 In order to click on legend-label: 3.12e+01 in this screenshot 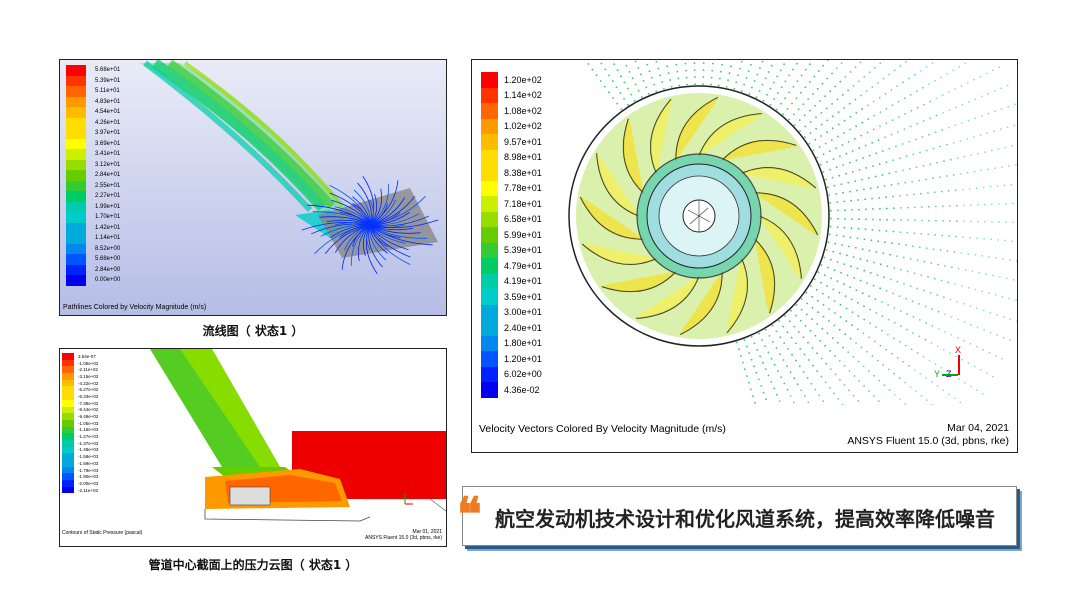, I will do `click(108, 164)`.